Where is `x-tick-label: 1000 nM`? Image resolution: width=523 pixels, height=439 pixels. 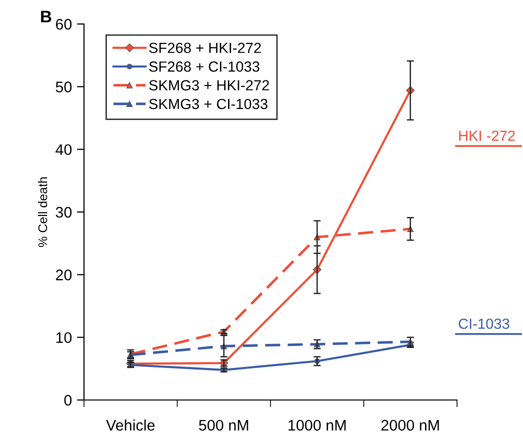
x-tick-label: 1000 nM is located at coordinates (317, 425).